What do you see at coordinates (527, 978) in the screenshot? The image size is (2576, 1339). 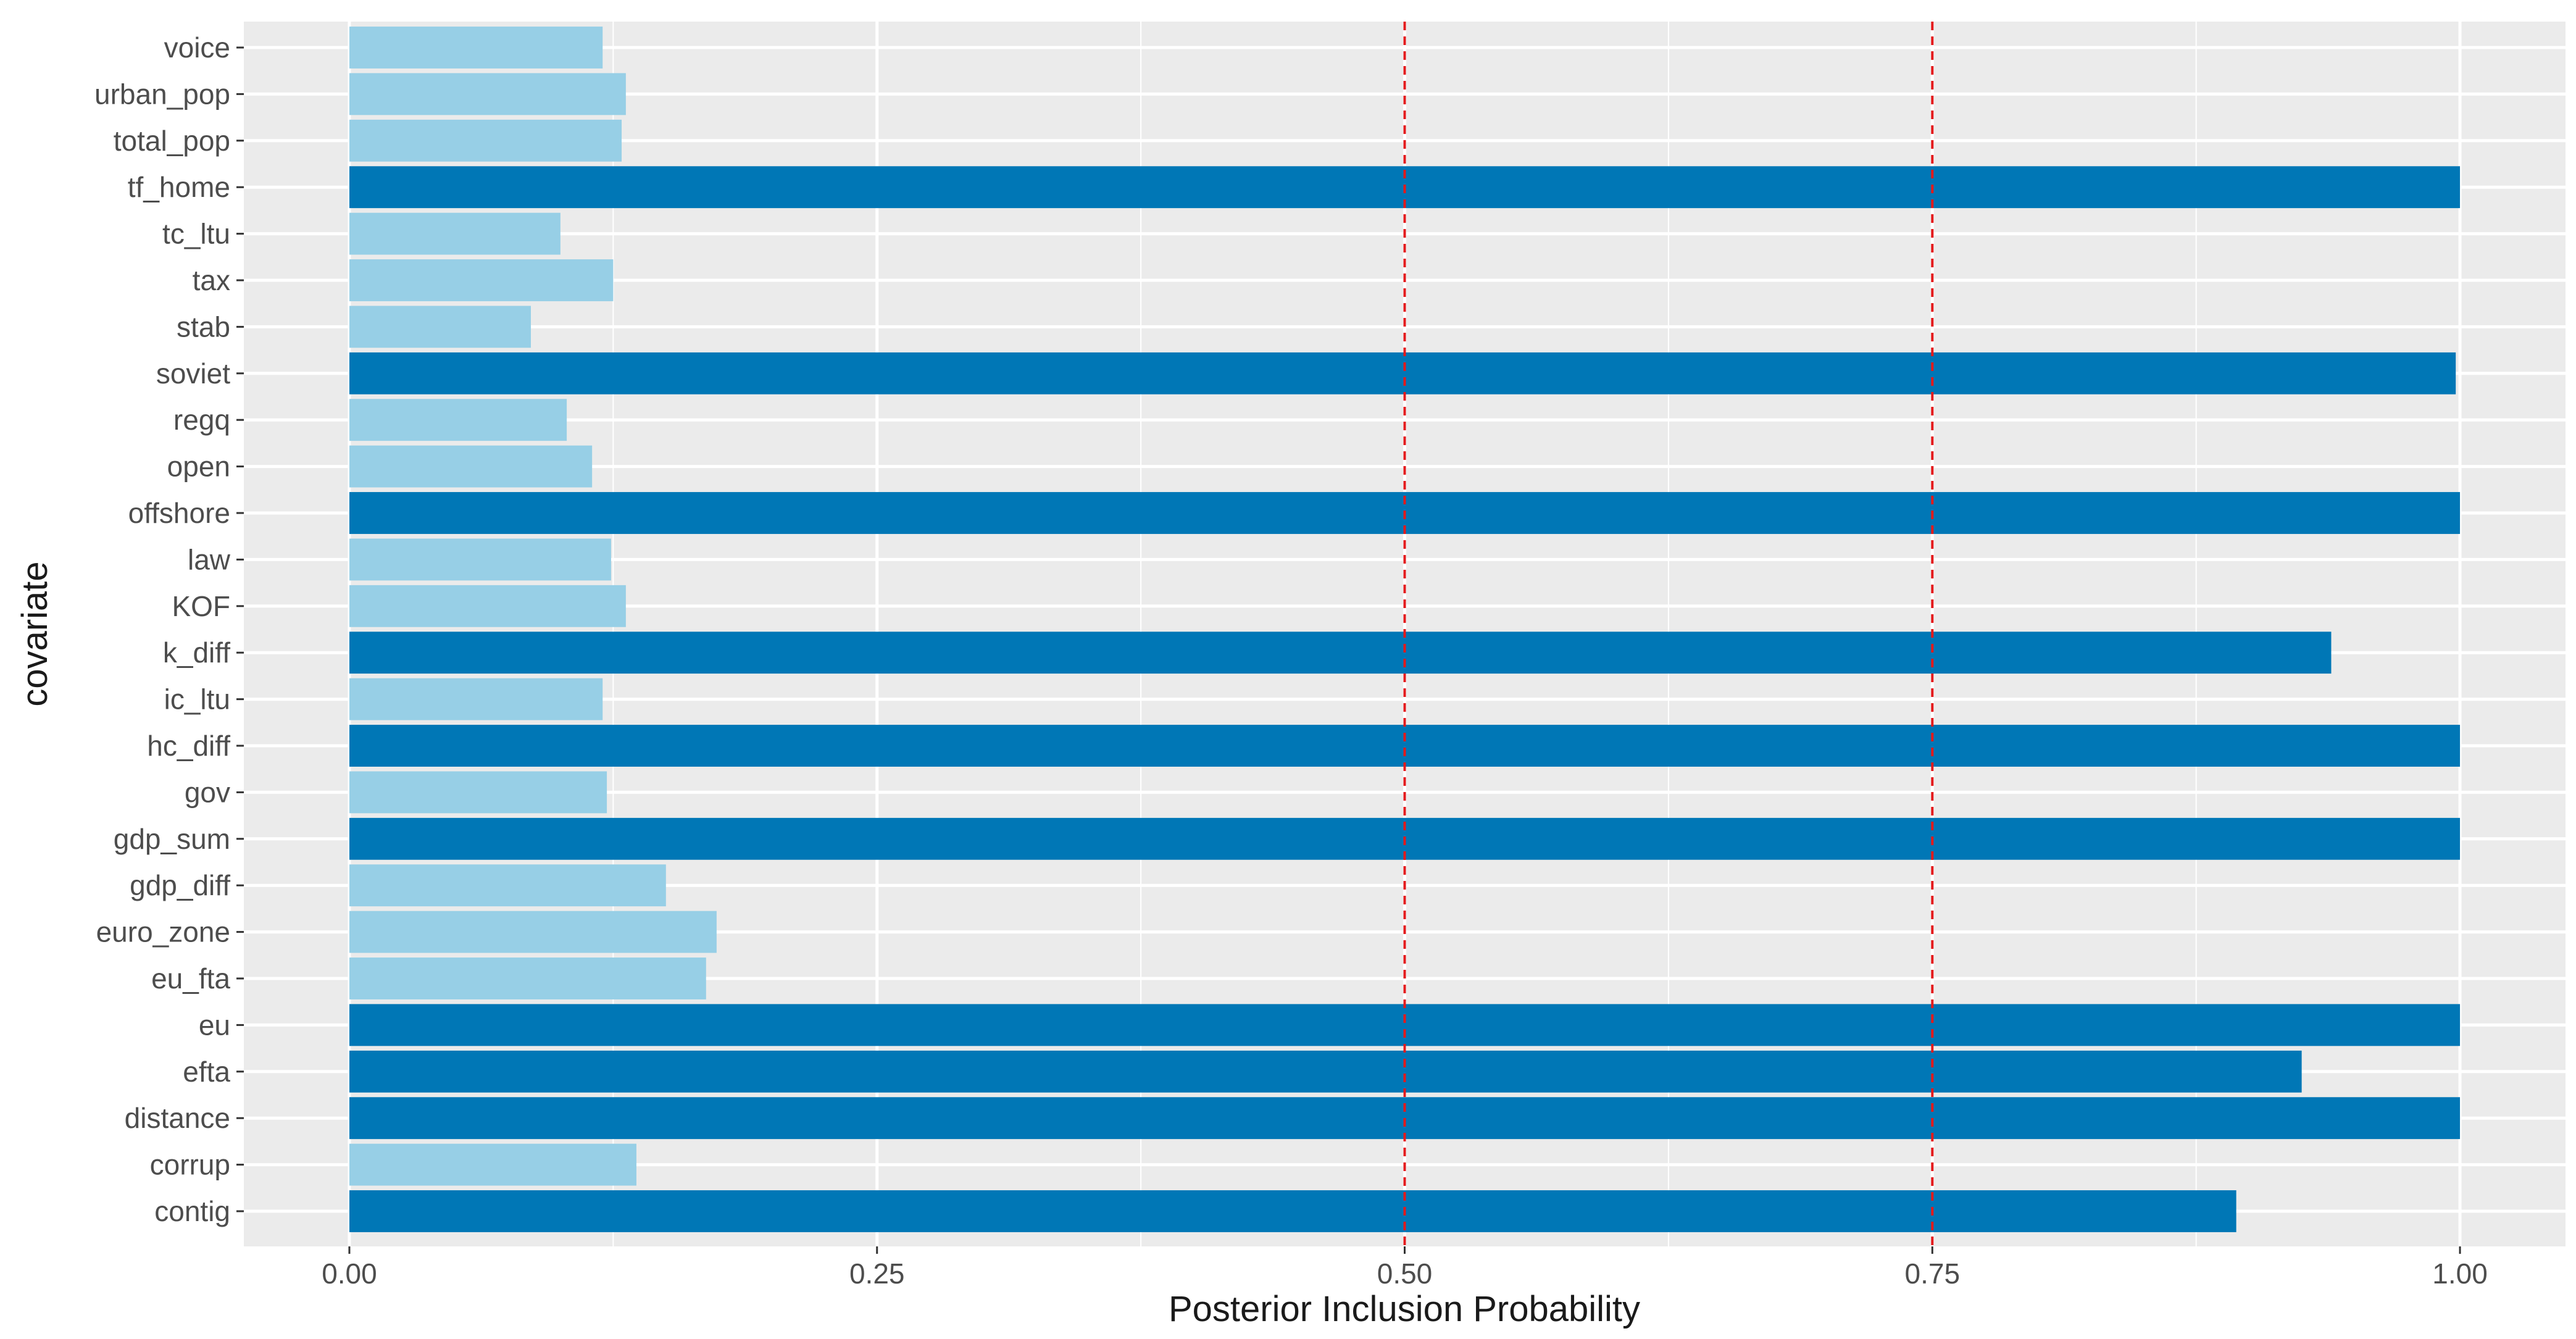 I see `bar-eu_fta` at bounding box center [527, 978].